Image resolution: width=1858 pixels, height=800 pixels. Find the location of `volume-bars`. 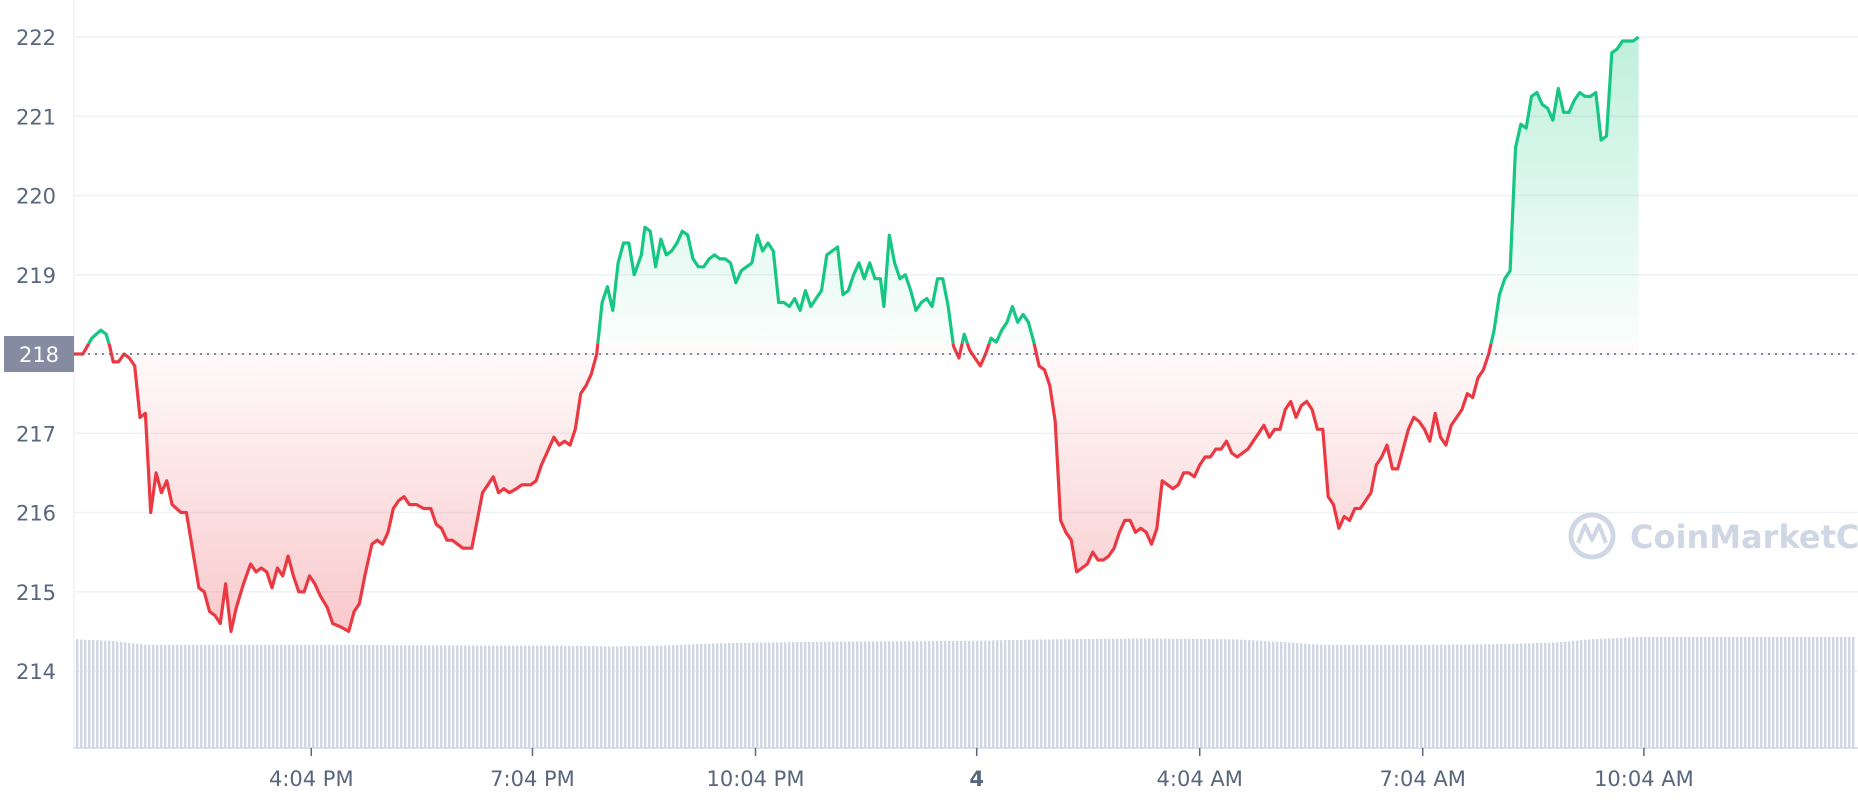

volume-bars is located at coordinates (965, 692).